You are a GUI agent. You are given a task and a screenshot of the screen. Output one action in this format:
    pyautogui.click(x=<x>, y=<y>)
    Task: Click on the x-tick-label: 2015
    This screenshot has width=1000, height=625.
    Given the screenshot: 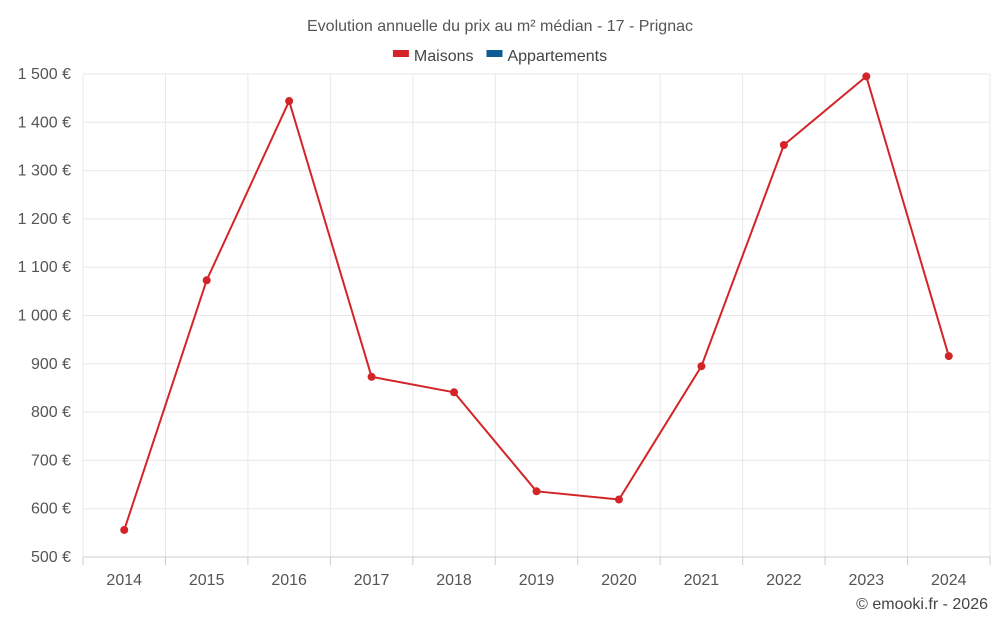 What is the action you would take?
    pyautogui.click(x=207, y=580)
    